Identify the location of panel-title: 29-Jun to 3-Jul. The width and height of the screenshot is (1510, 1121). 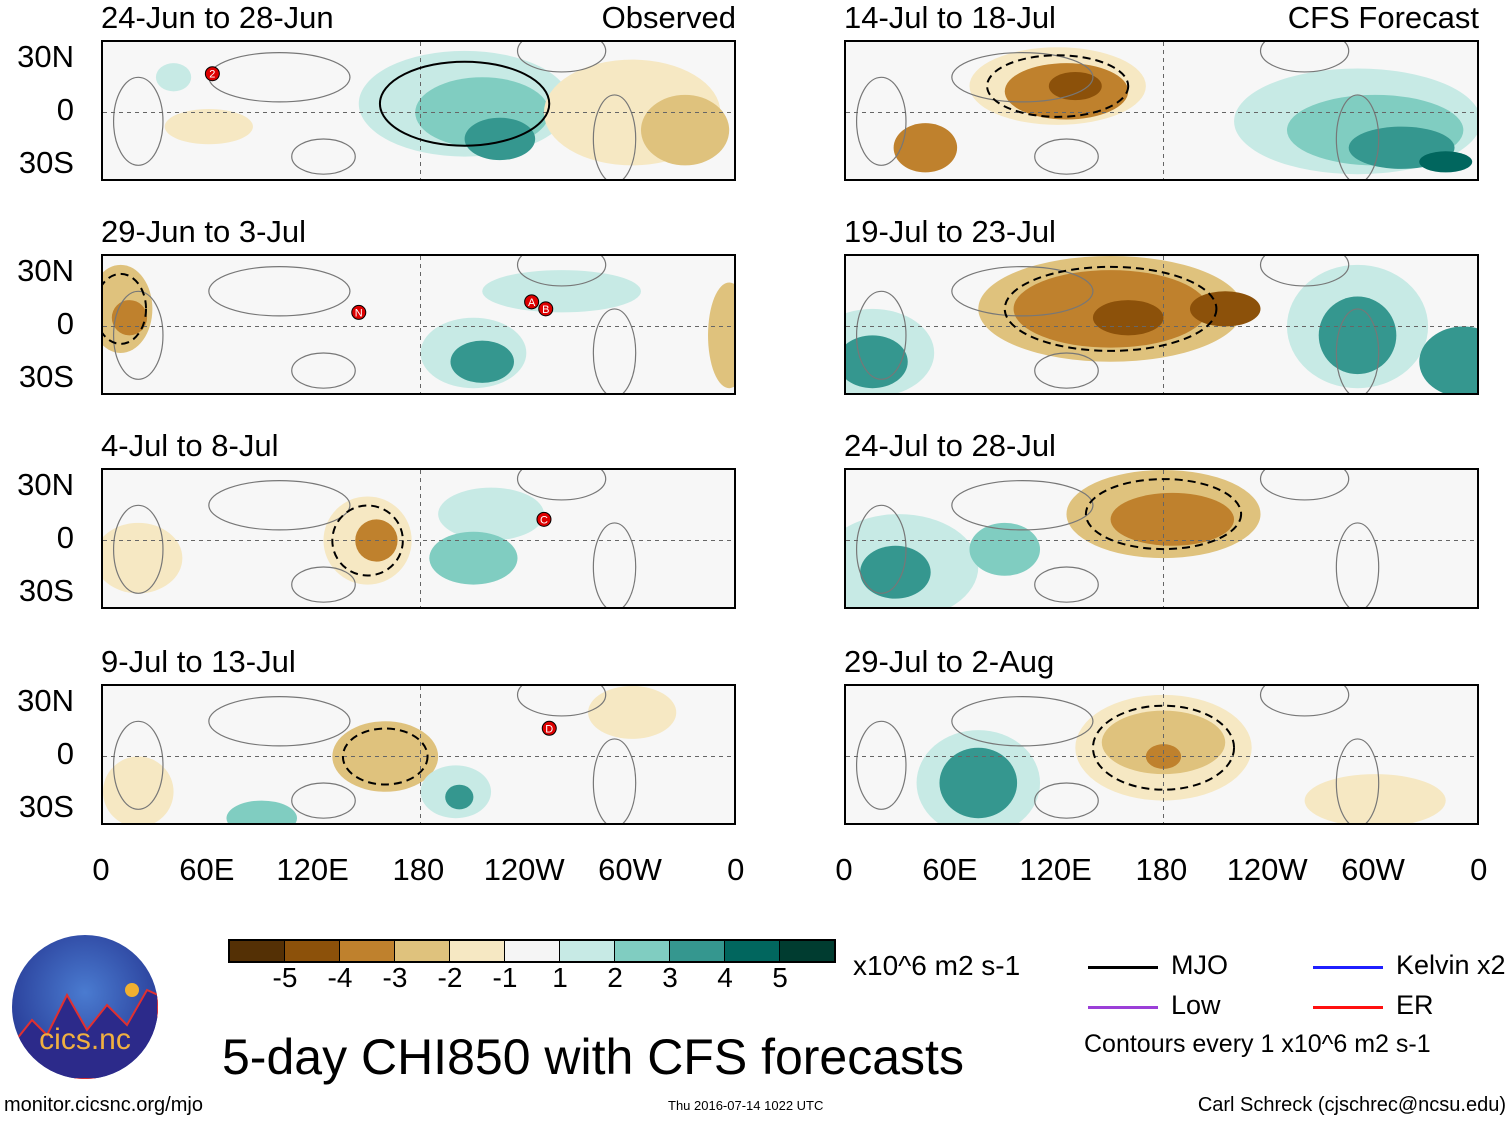
(204, 231).